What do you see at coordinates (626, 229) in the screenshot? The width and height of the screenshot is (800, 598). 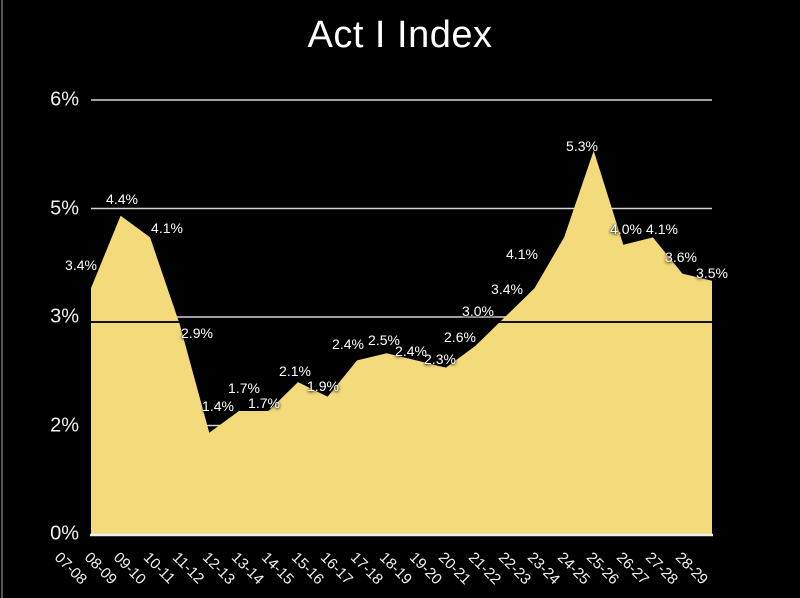 I see `data-label: 4.0%` at bounding box center [626, 229].